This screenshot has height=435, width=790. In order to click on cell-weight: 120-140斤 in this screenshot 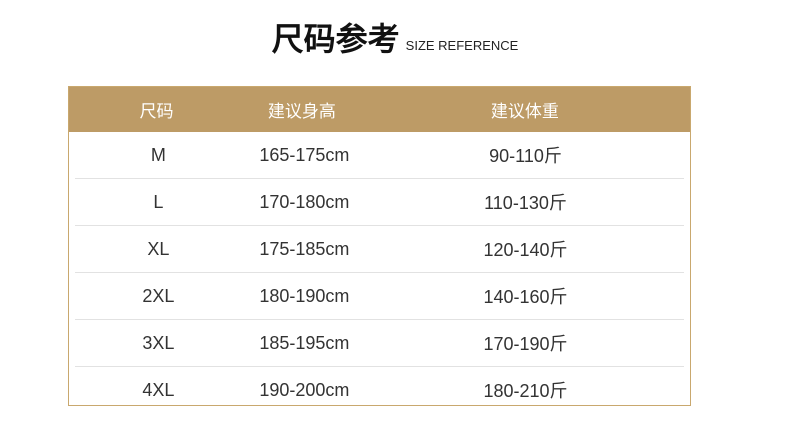, I will do `click(525, 250)`.